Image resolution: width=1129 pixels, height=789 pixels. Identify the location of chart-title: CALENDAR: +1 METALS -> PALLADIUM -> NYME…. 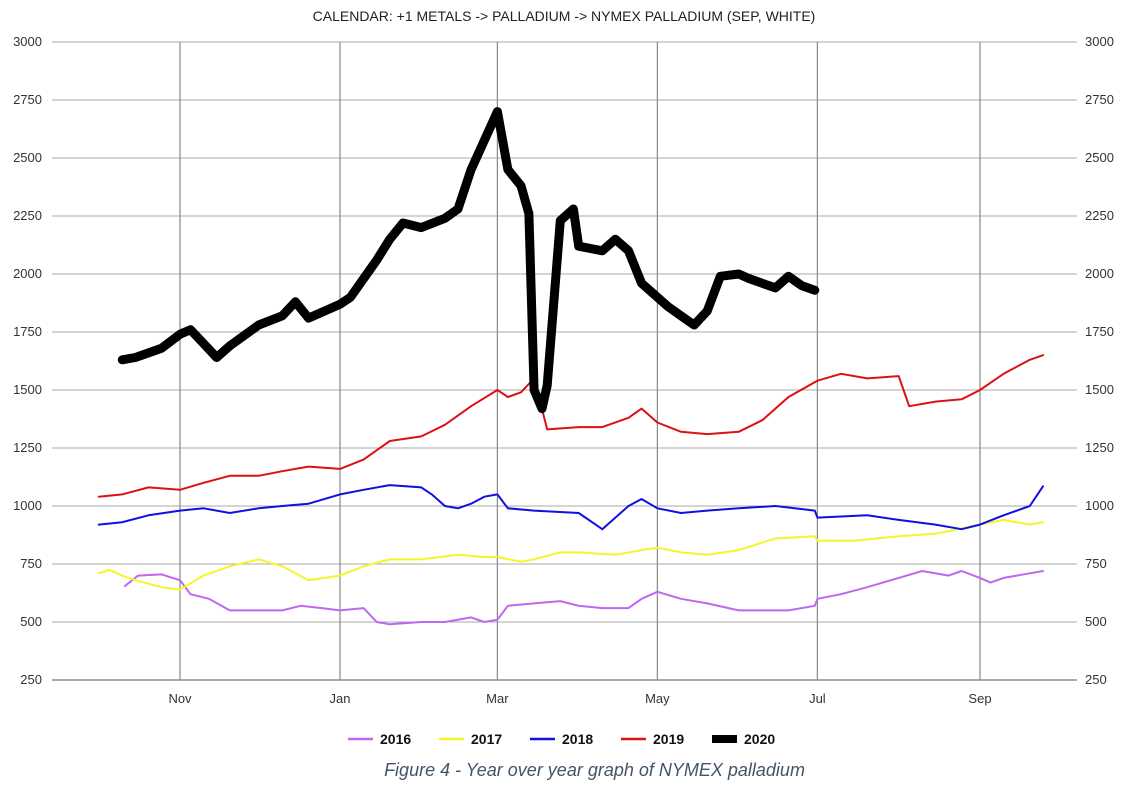
(564, 16).